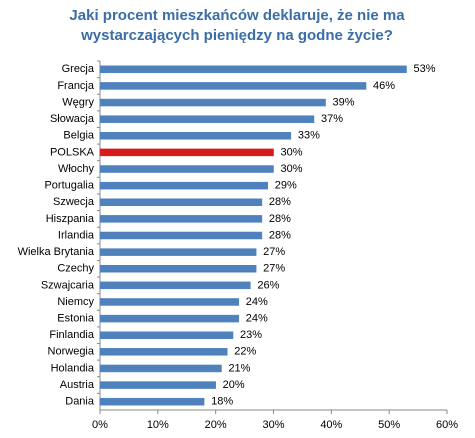  What do you see at coordinates (425, 69) in the screenshot?
I see `value-label: 53%` at bounding box center [425, 69].